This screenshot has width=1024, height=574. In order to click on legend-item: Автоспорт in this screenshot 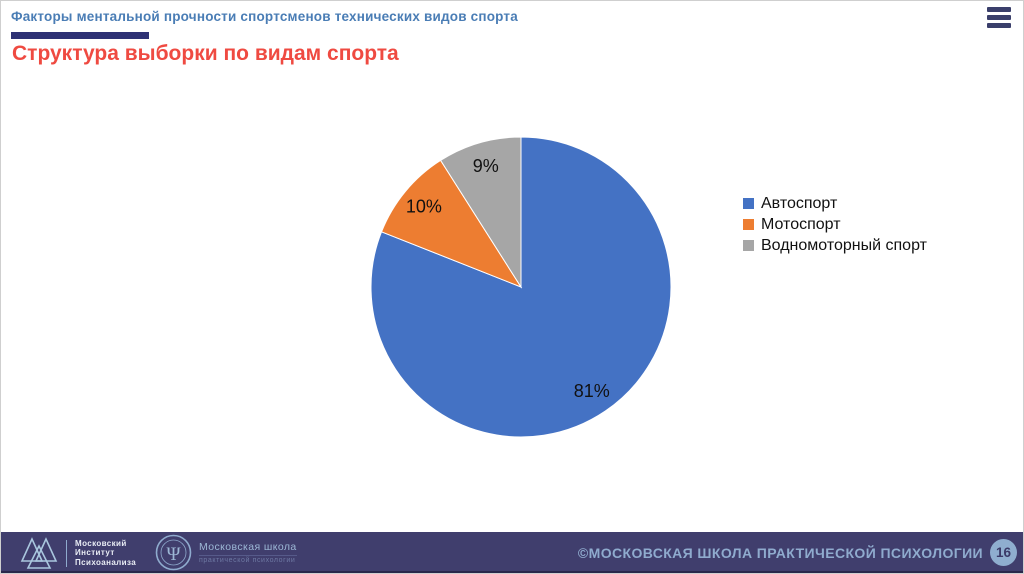, I will do `click(835, 203)`.